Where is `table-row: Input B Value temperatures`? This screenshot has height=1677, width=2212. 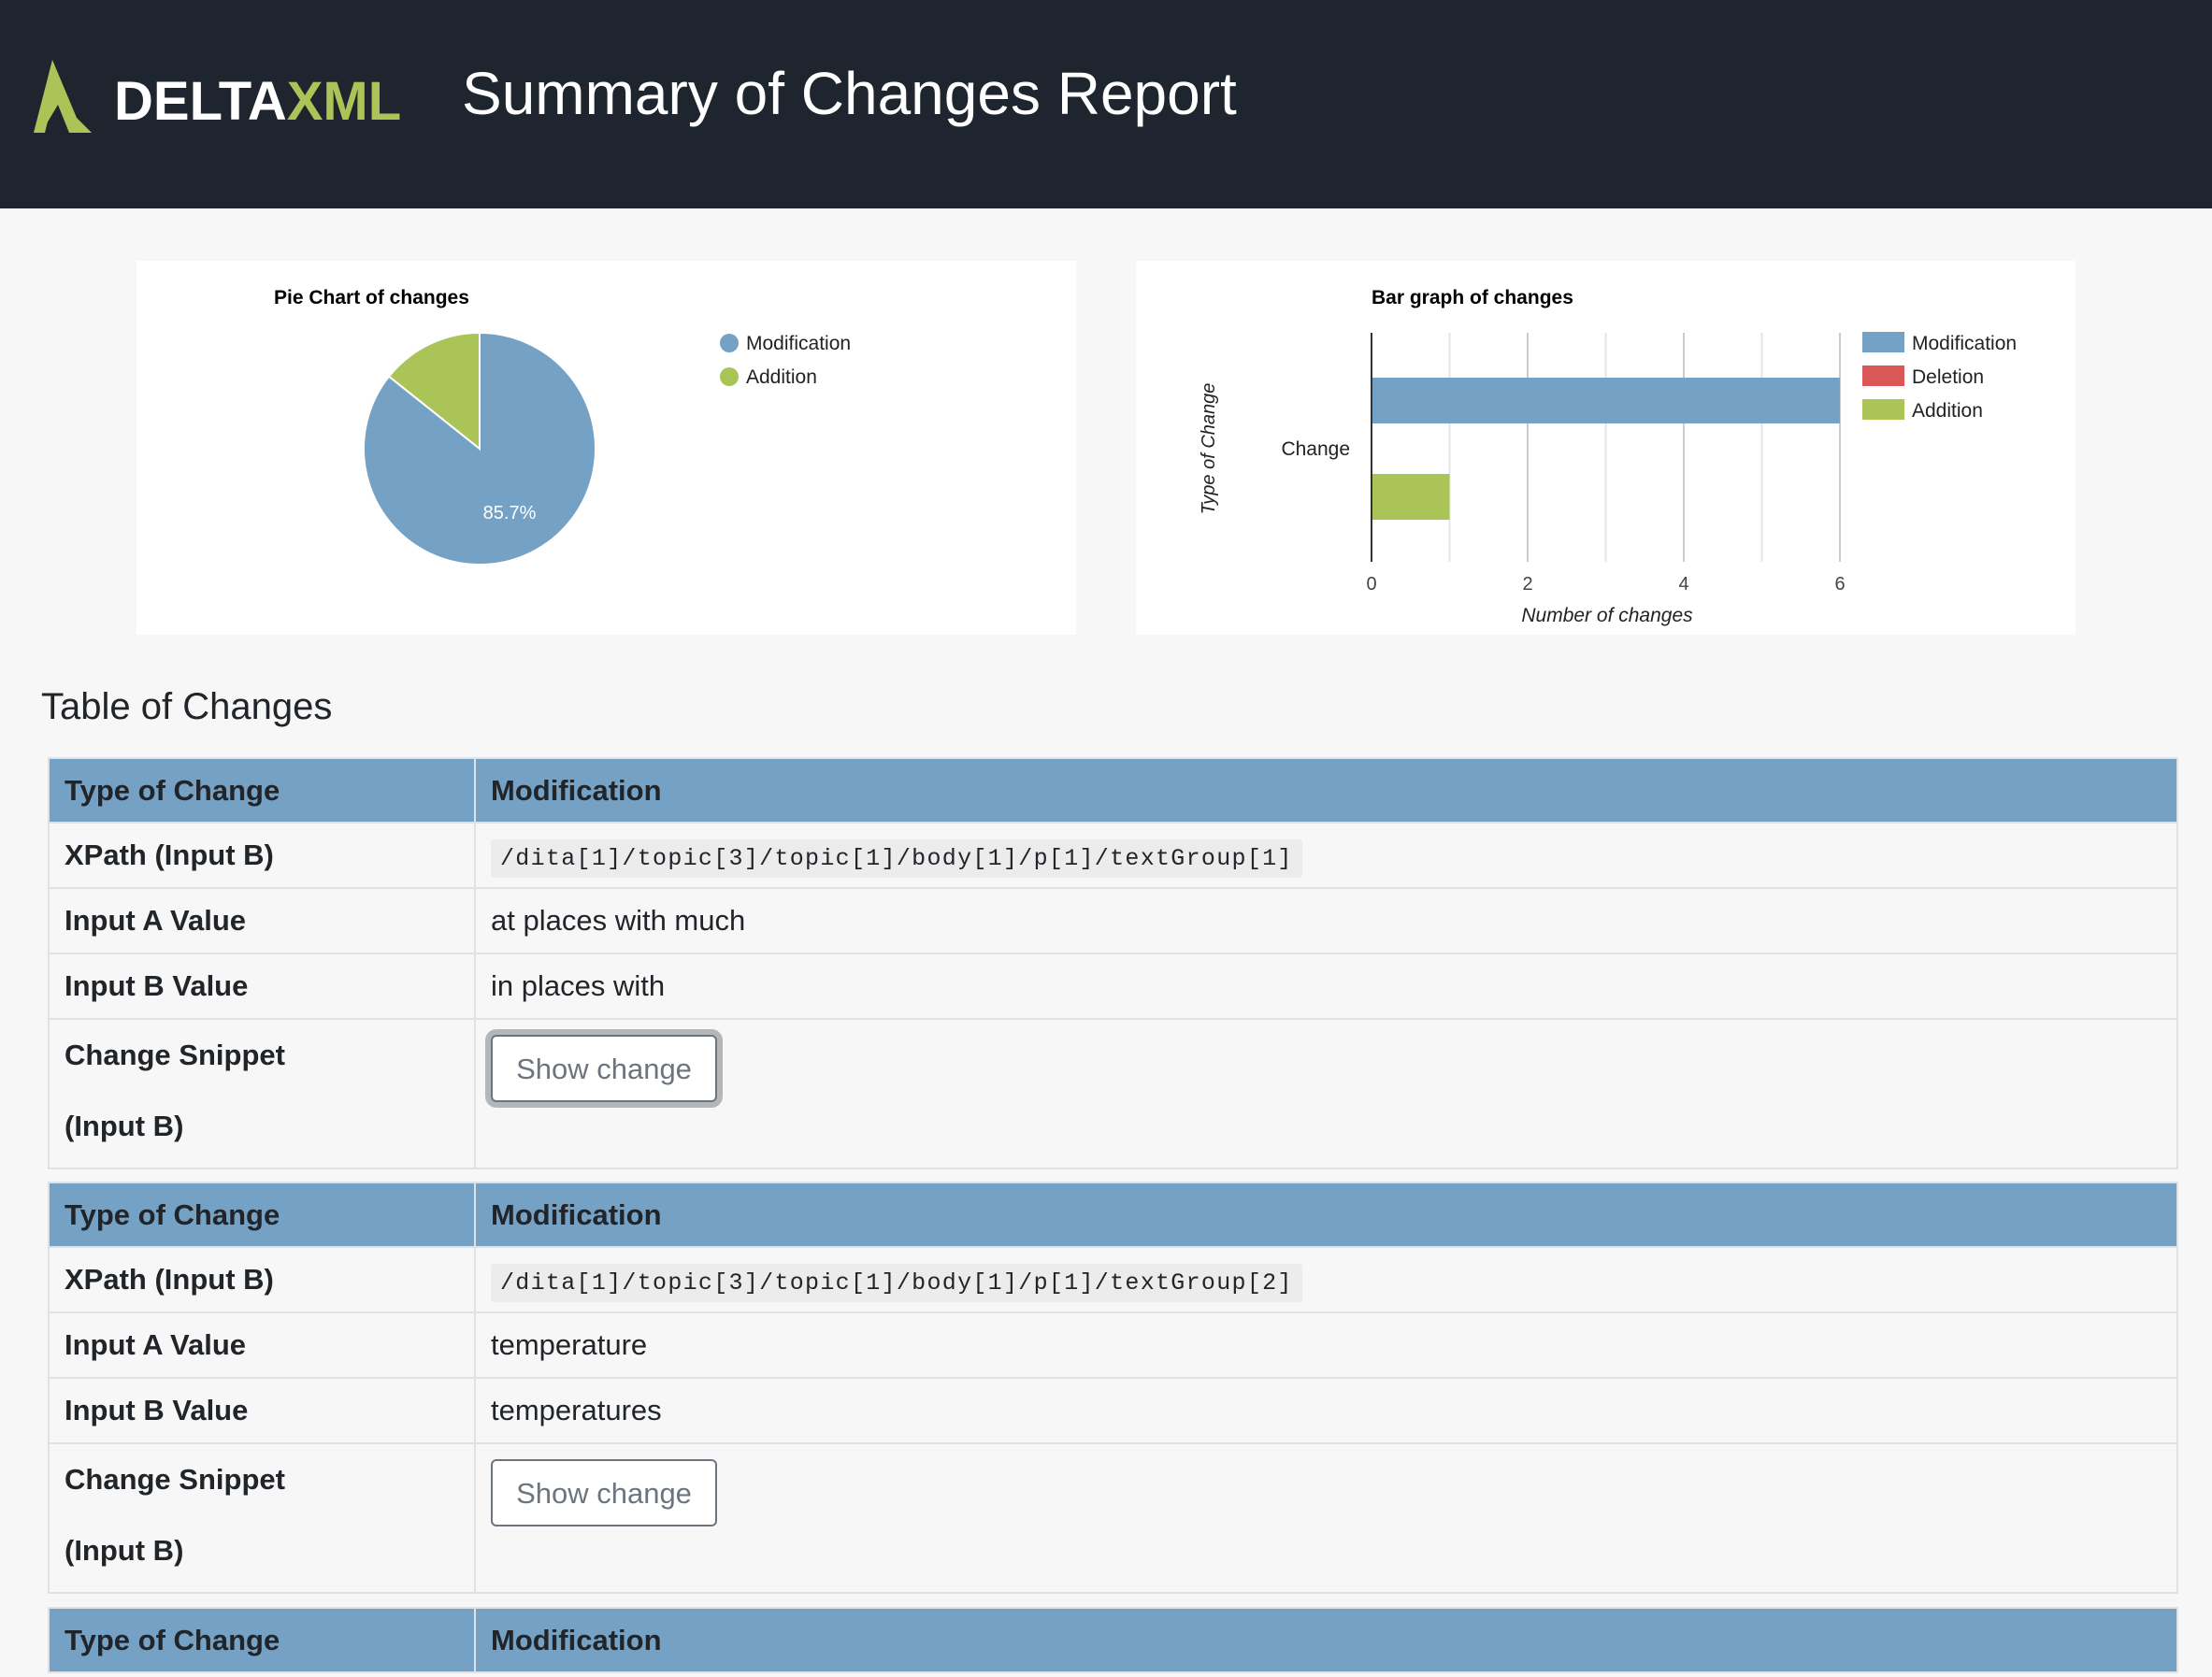 table-row: Input B Value temperatures is located at coordinates (1113, 1410).